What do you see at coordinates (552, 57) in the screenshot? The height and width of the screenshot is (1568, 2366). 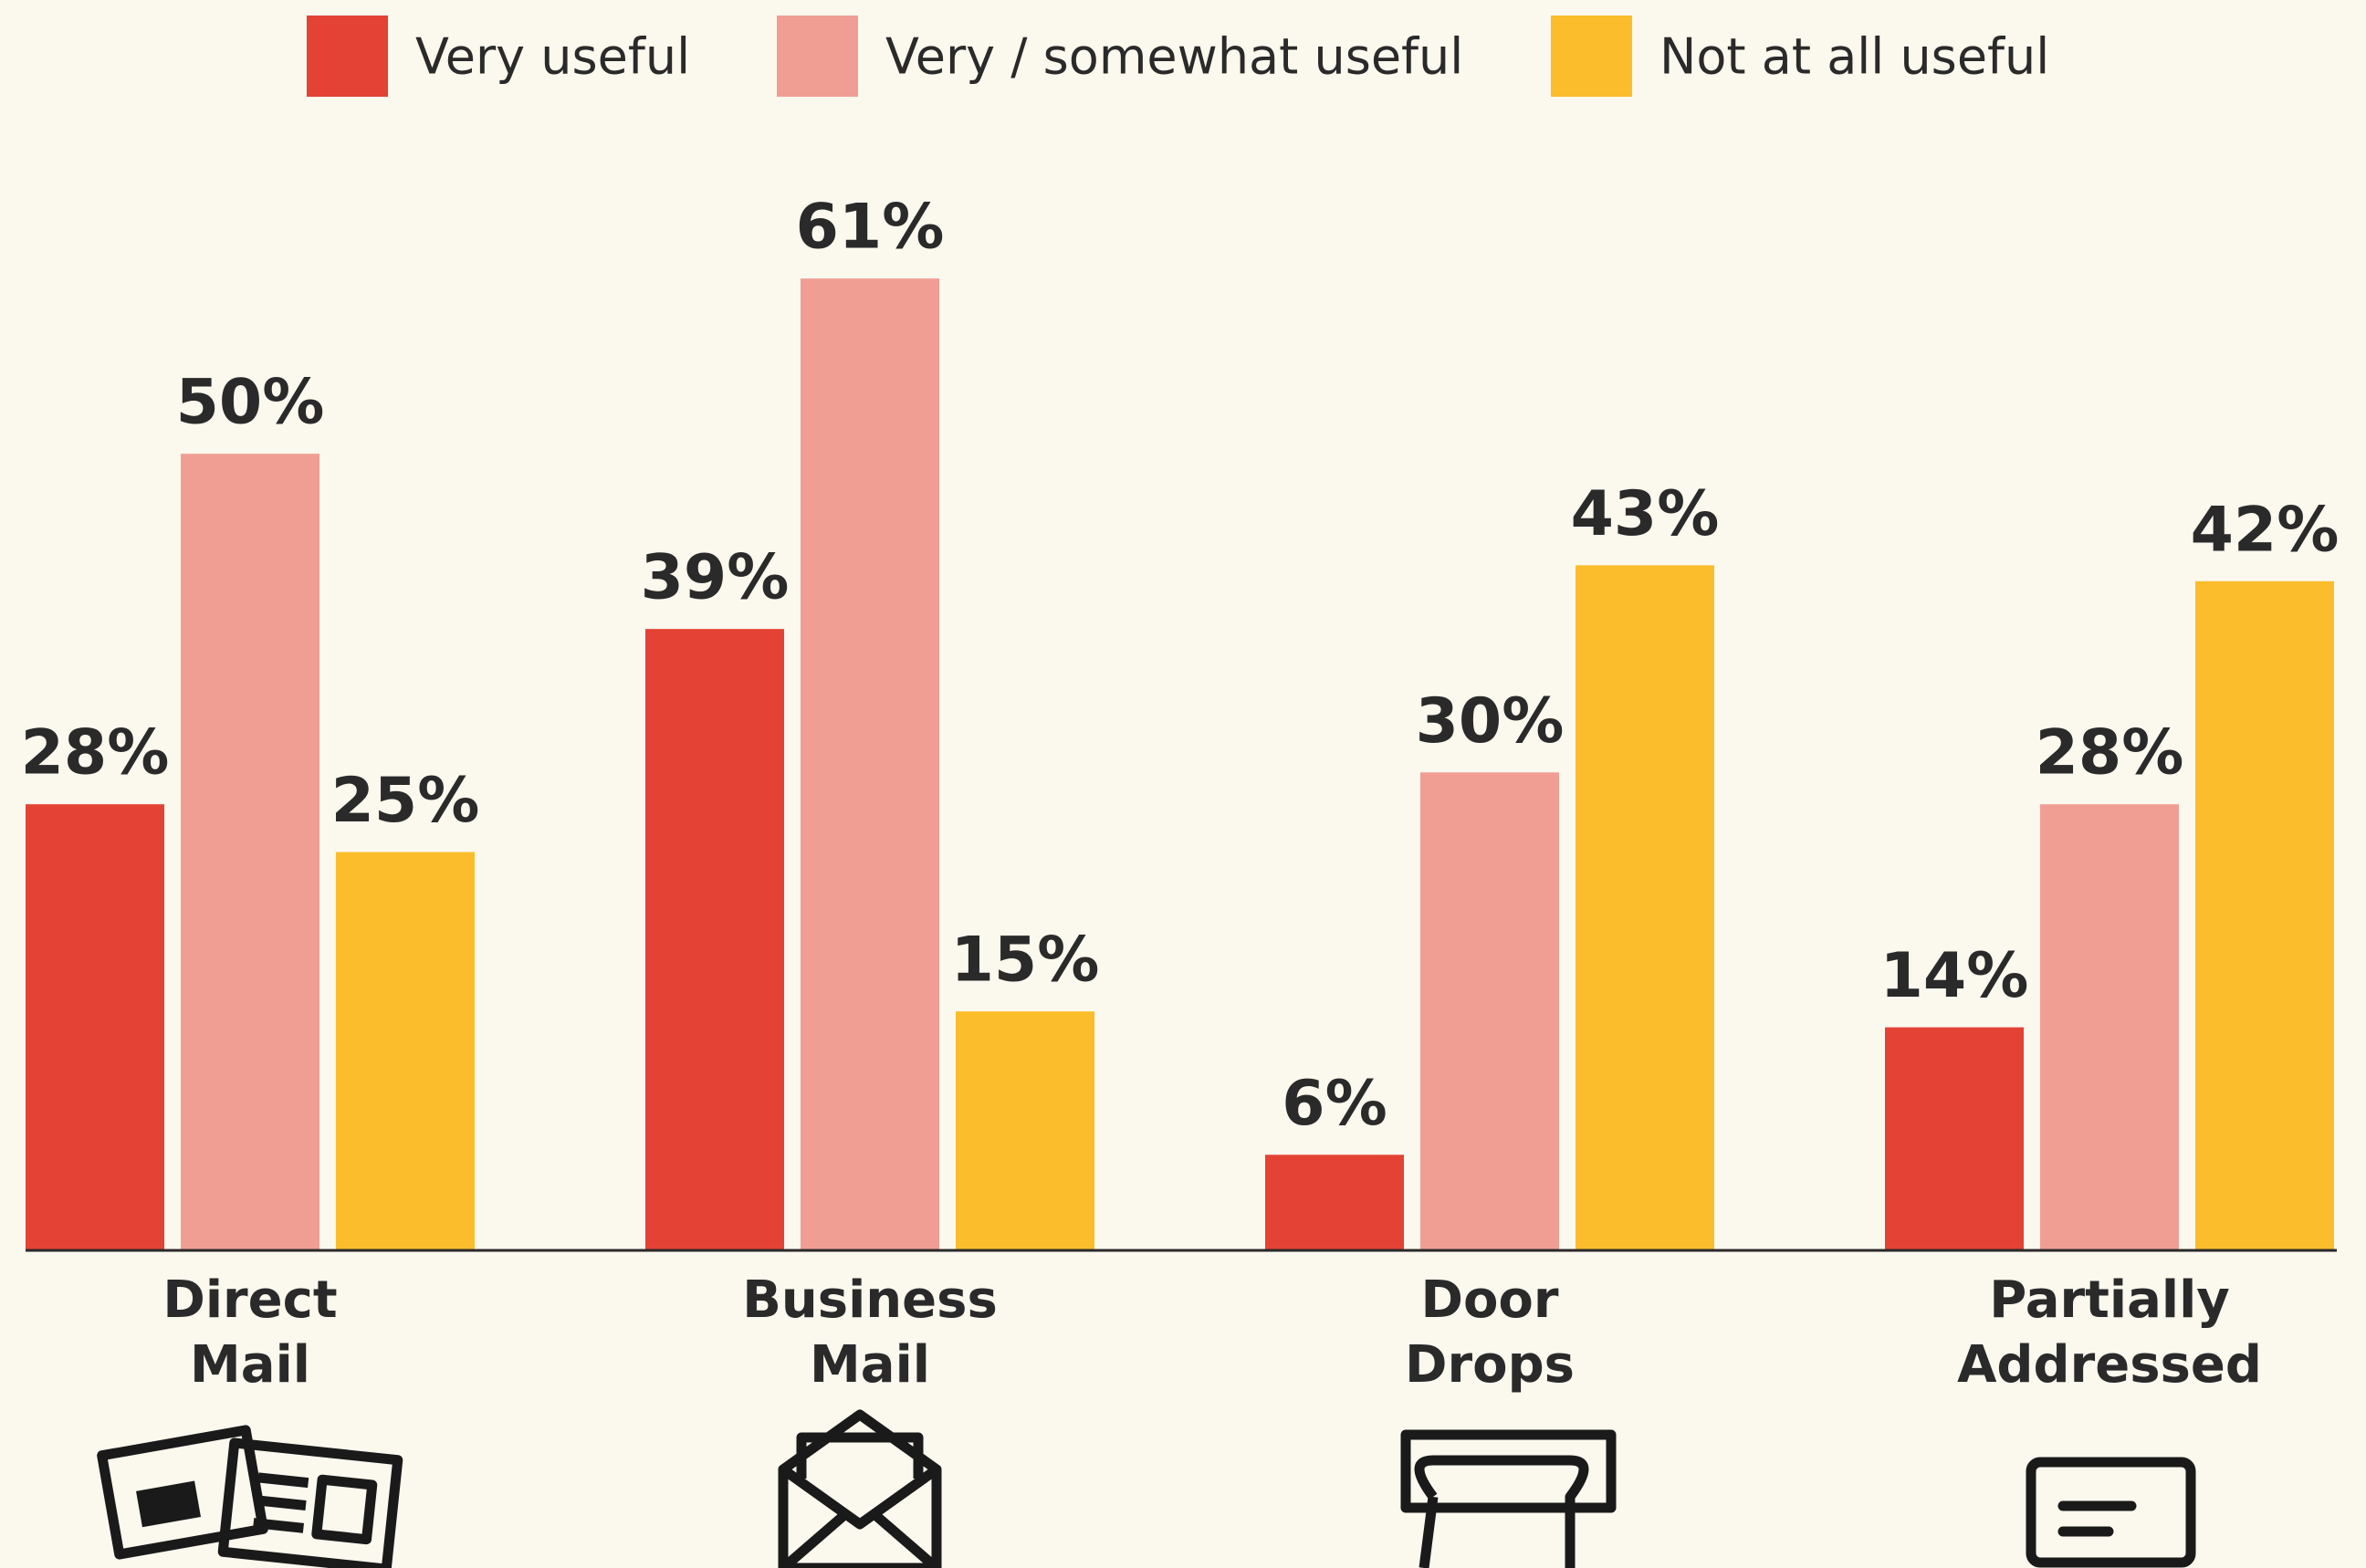 I see `legend-label: Very useful` at bounding box center [552, 57].